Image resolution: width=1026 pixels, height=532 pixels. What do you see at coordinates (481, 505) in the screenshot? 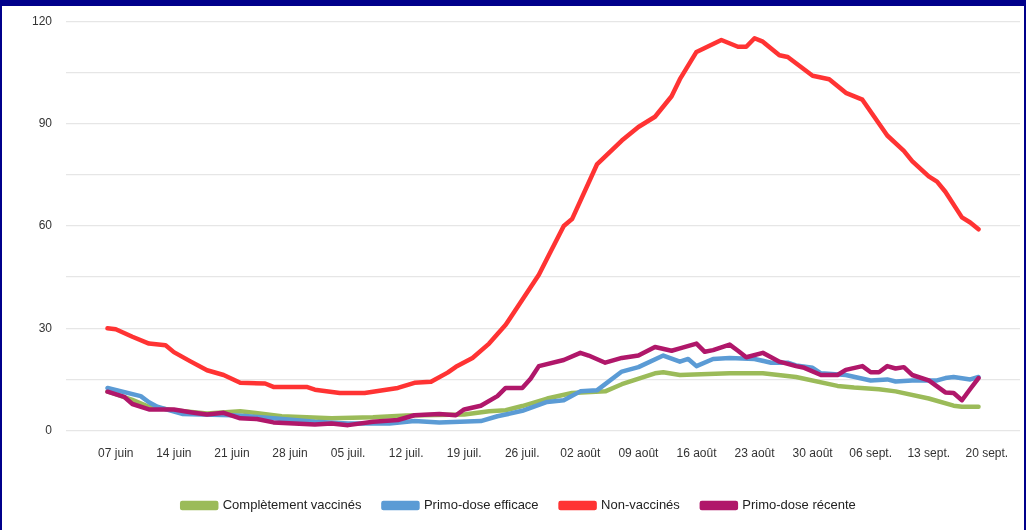
I see `legend-label: Primo-dose efficace` at bounding box center [481, 505].